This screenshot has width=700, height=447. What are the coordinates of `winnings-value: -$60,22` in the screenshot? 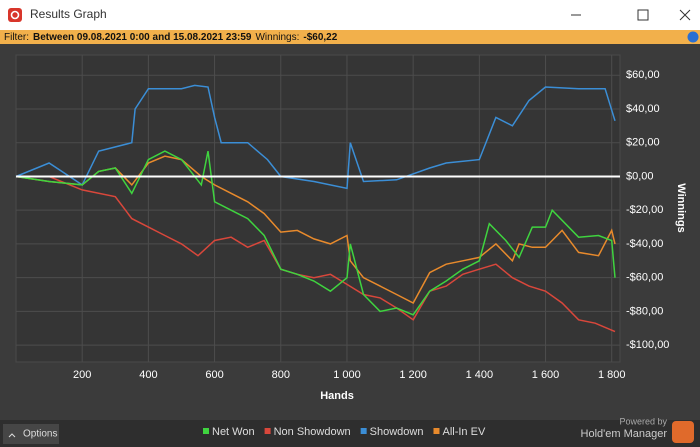 It's located at (320, 37).